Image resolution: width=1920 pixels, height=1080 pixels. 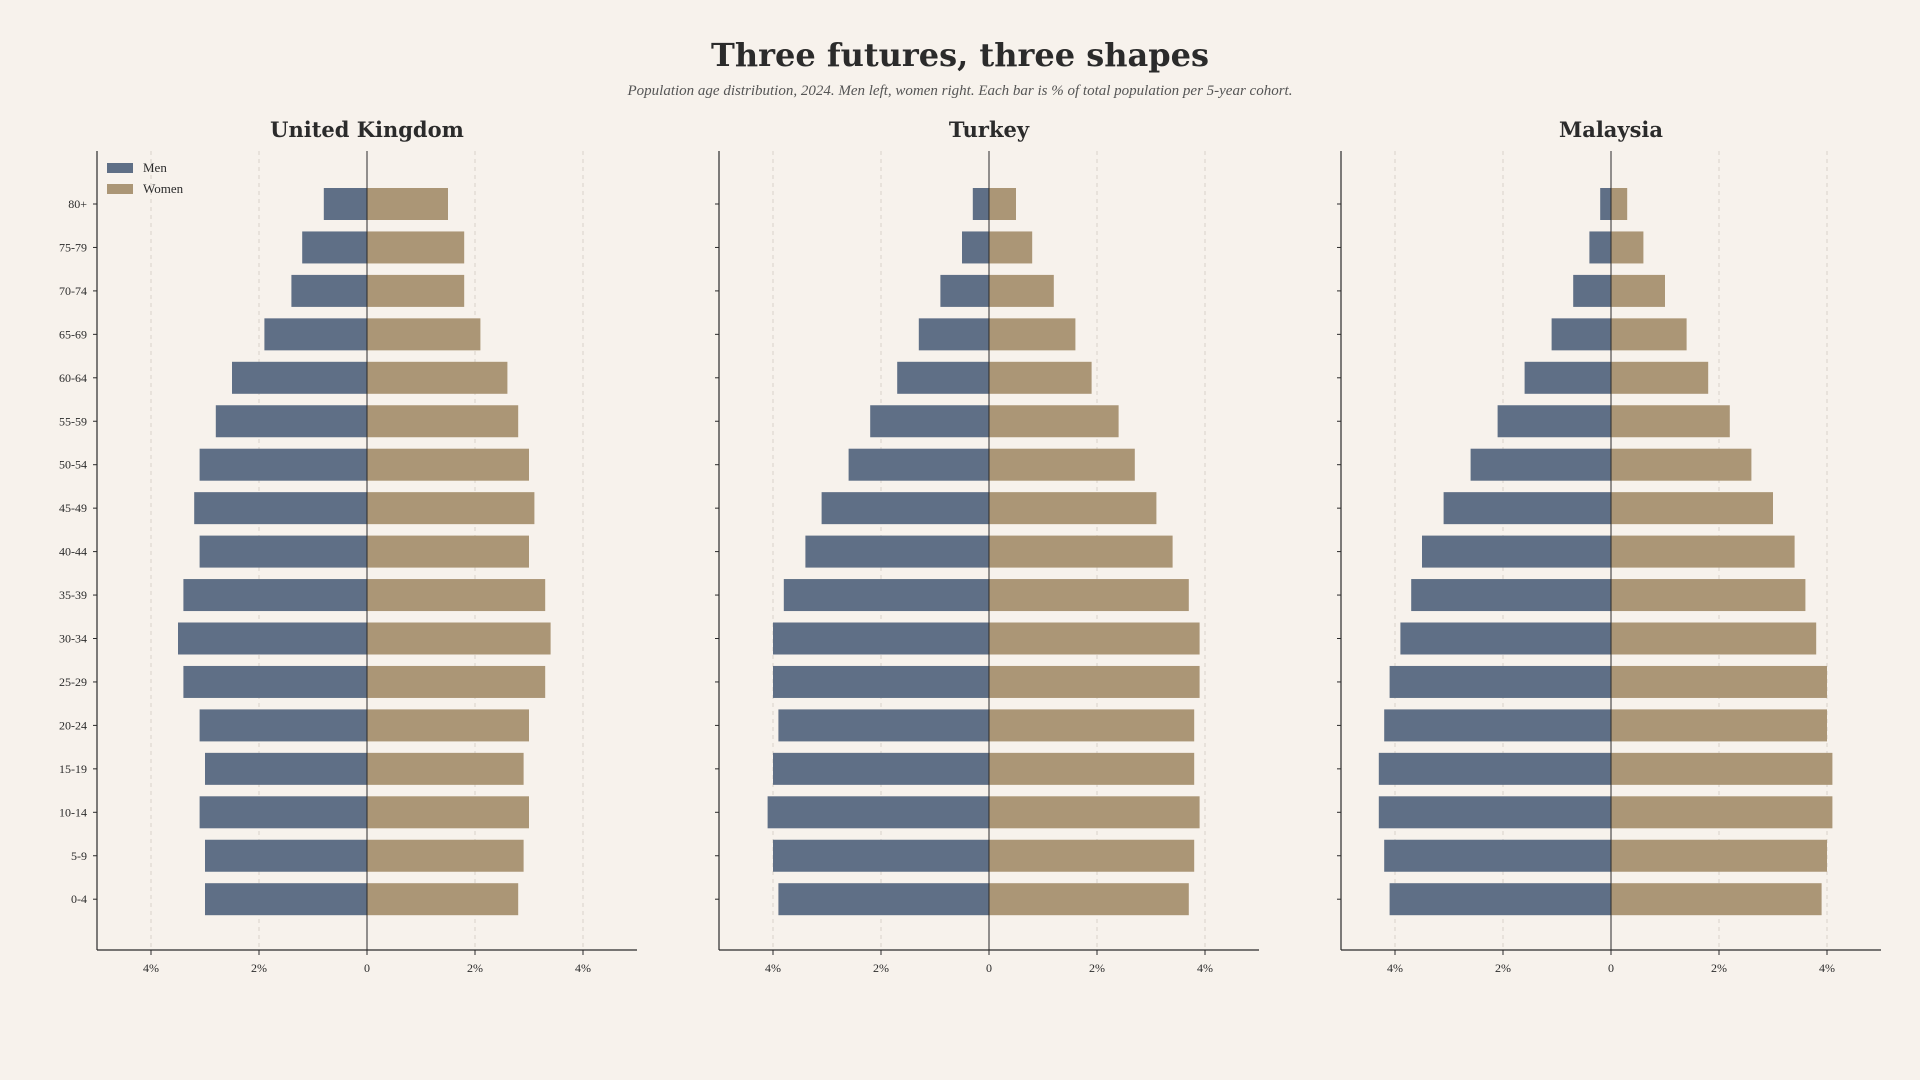 I want to click on y-tick-label: 75-79, so click(x=73, y=247).